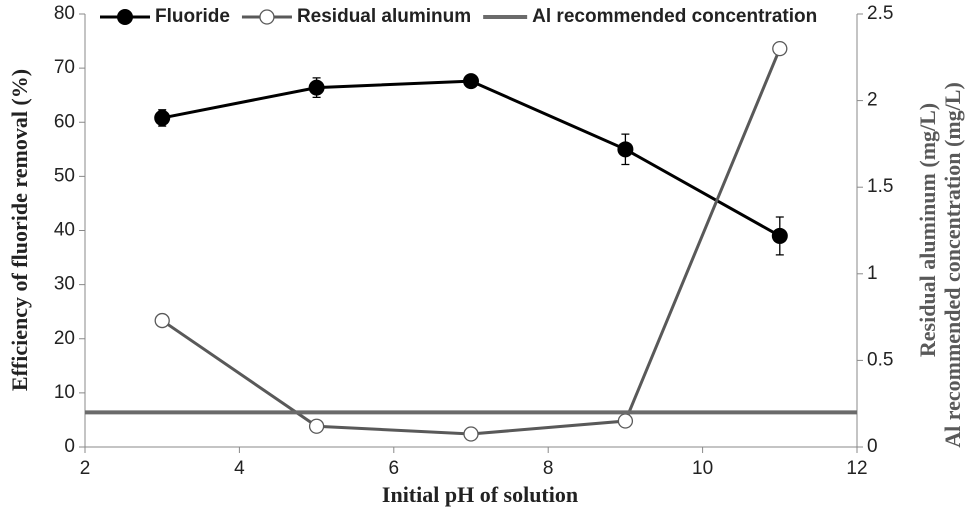  I want to click on y-tick-label: 30, so click(64, 284).